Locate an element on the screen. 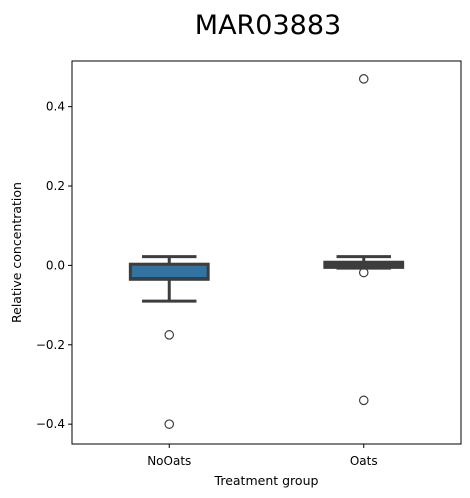 This screenshot has height=498, width=470. x-axis-label: Treatment group is located at coordinates (266, 480).